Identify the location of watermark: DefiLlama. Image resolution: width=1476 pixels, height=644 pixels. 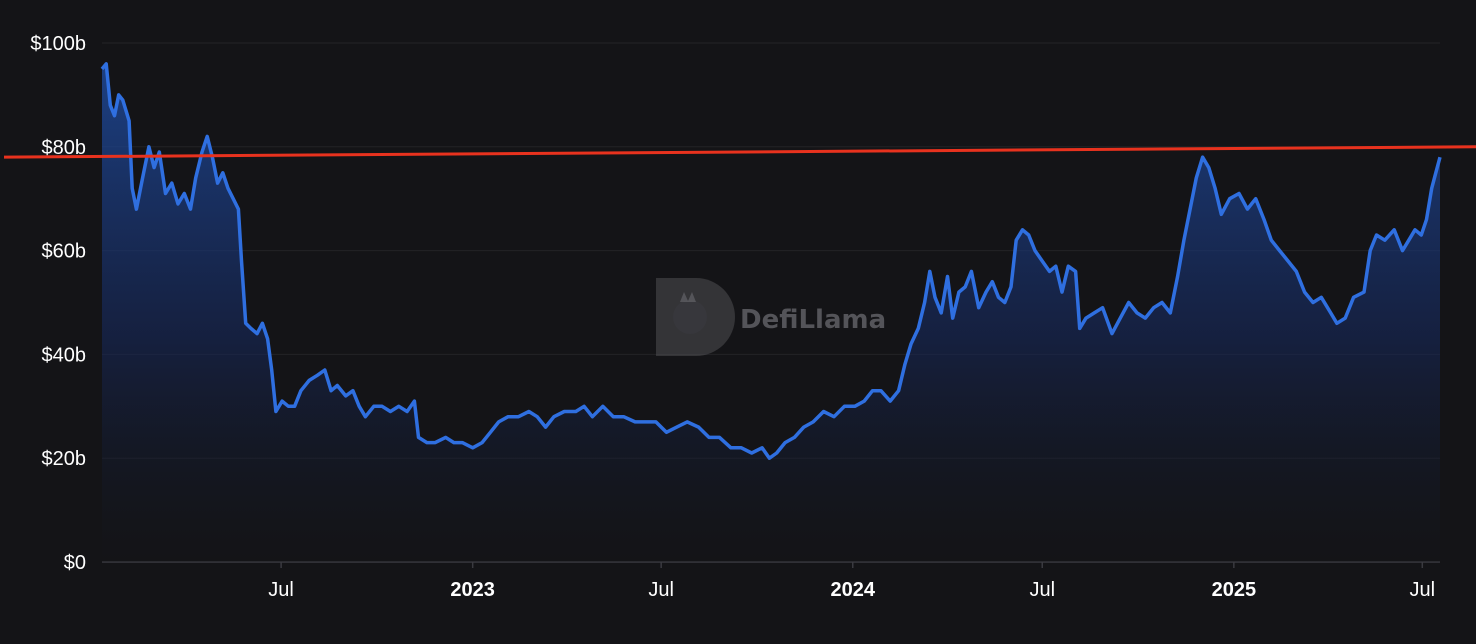
(771, 317).